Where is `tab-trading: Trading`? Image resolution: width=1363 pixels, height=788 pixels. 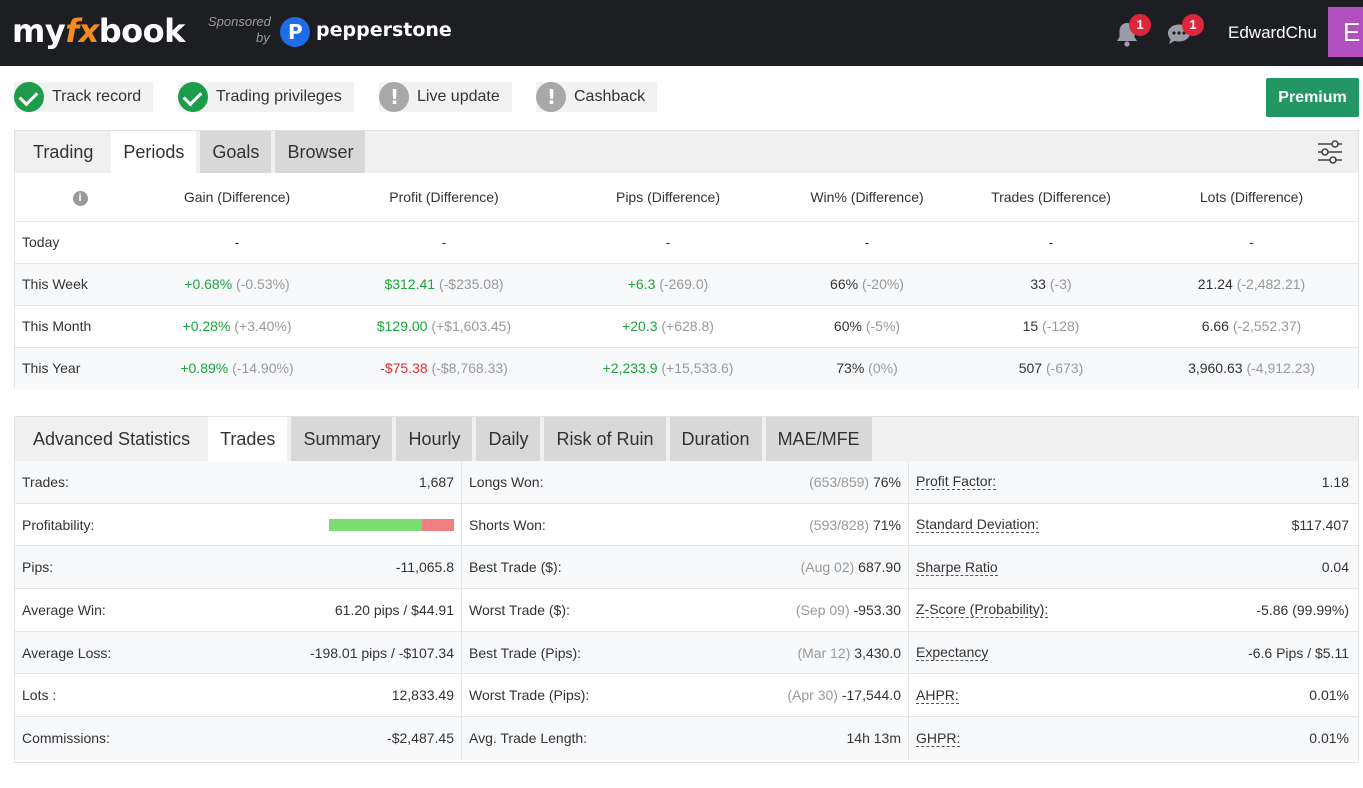 tab-trading: Trading is located at coordinates (63, 152).